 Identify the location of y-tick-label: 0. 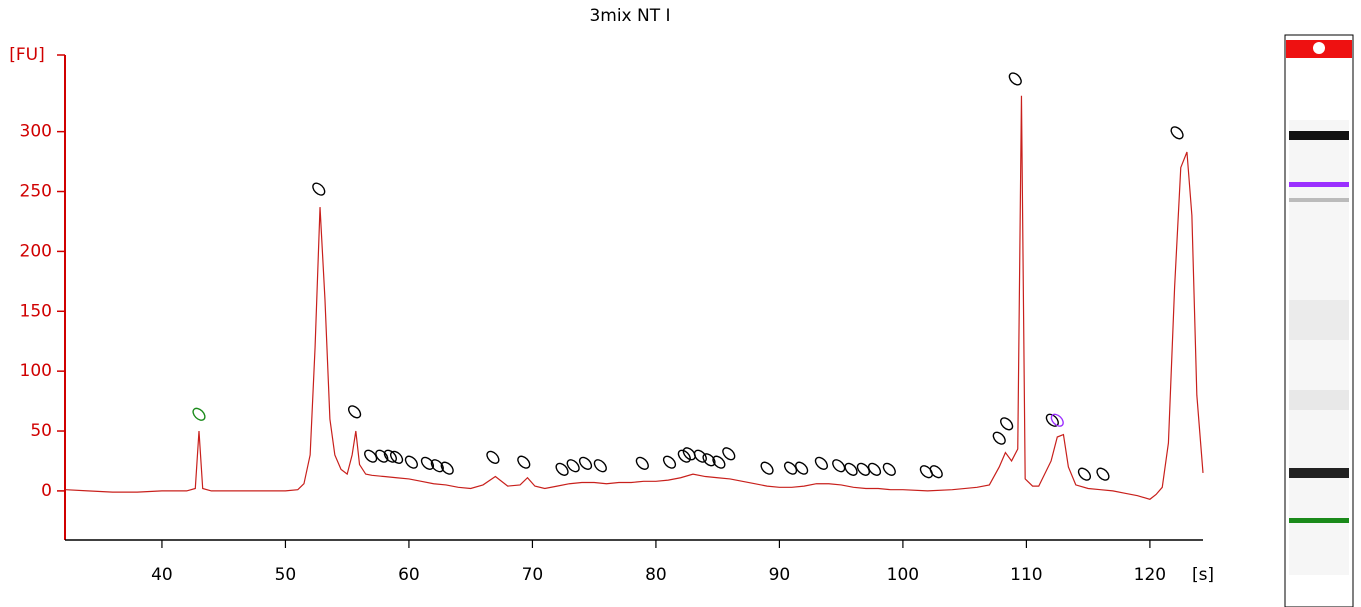
(46, 491).